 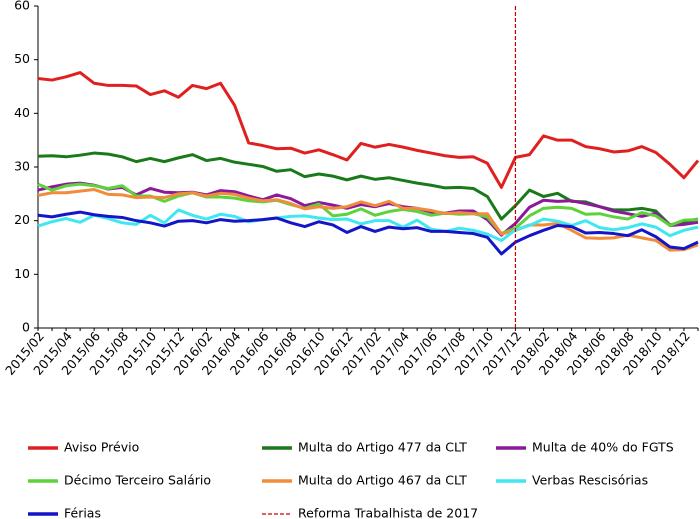 I want to click on legend-label: Férias, so click(x=82, y=512).